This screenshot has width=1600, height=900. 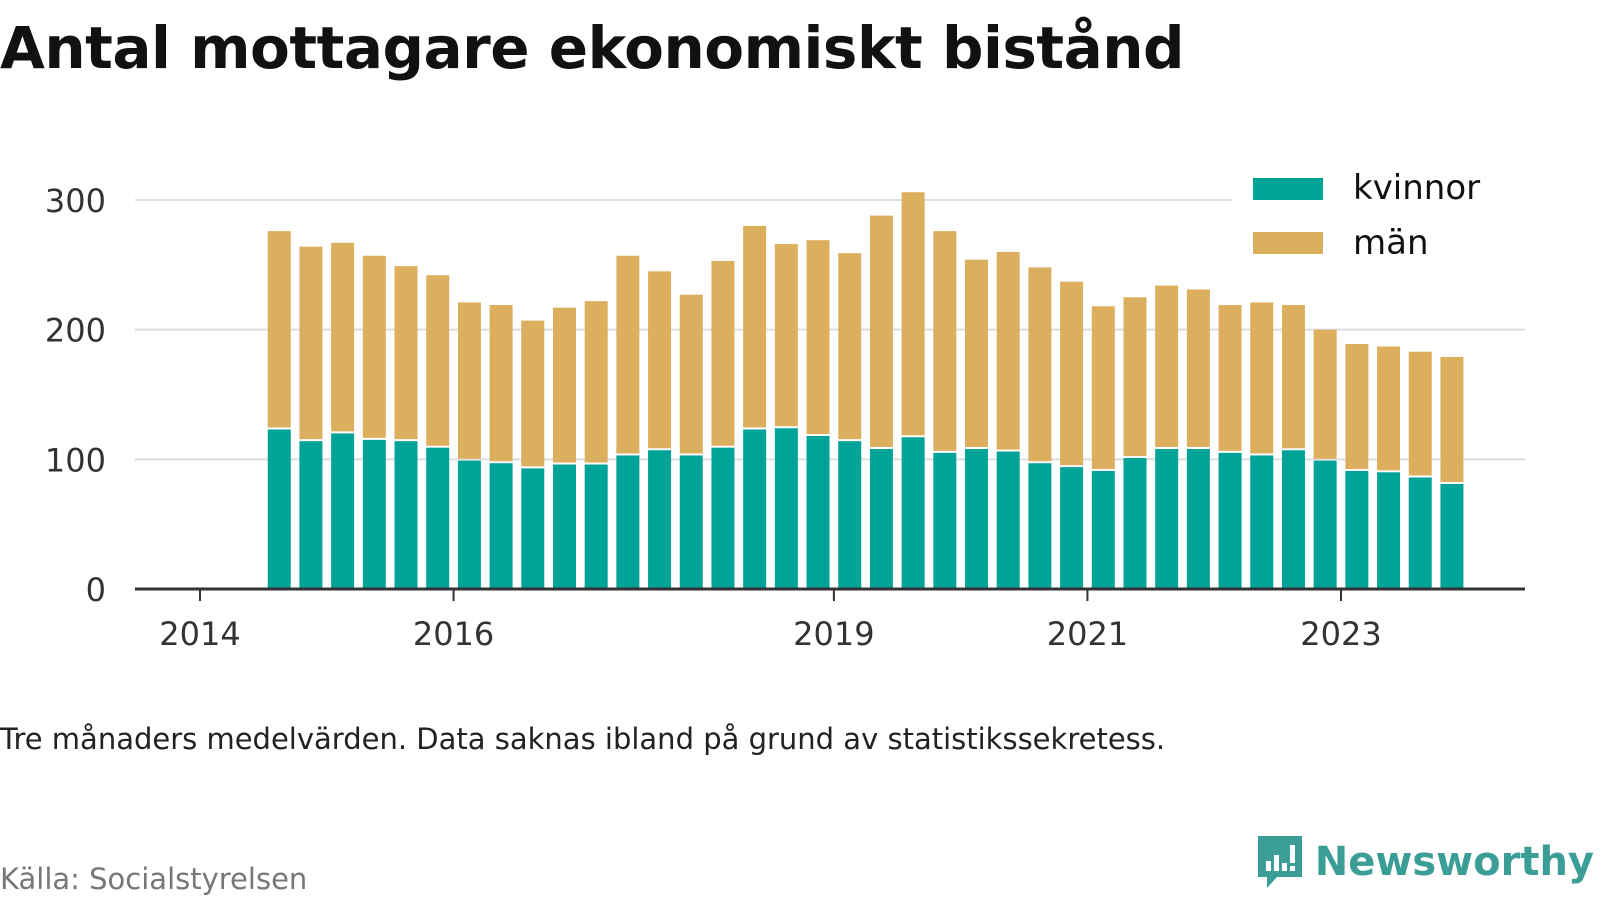 What do you see at coordinates (592, 48) in the screenshot?
I see `chart-title: Antal mottagare ekonomiskt bistånd` at bounding box center [592, 48].